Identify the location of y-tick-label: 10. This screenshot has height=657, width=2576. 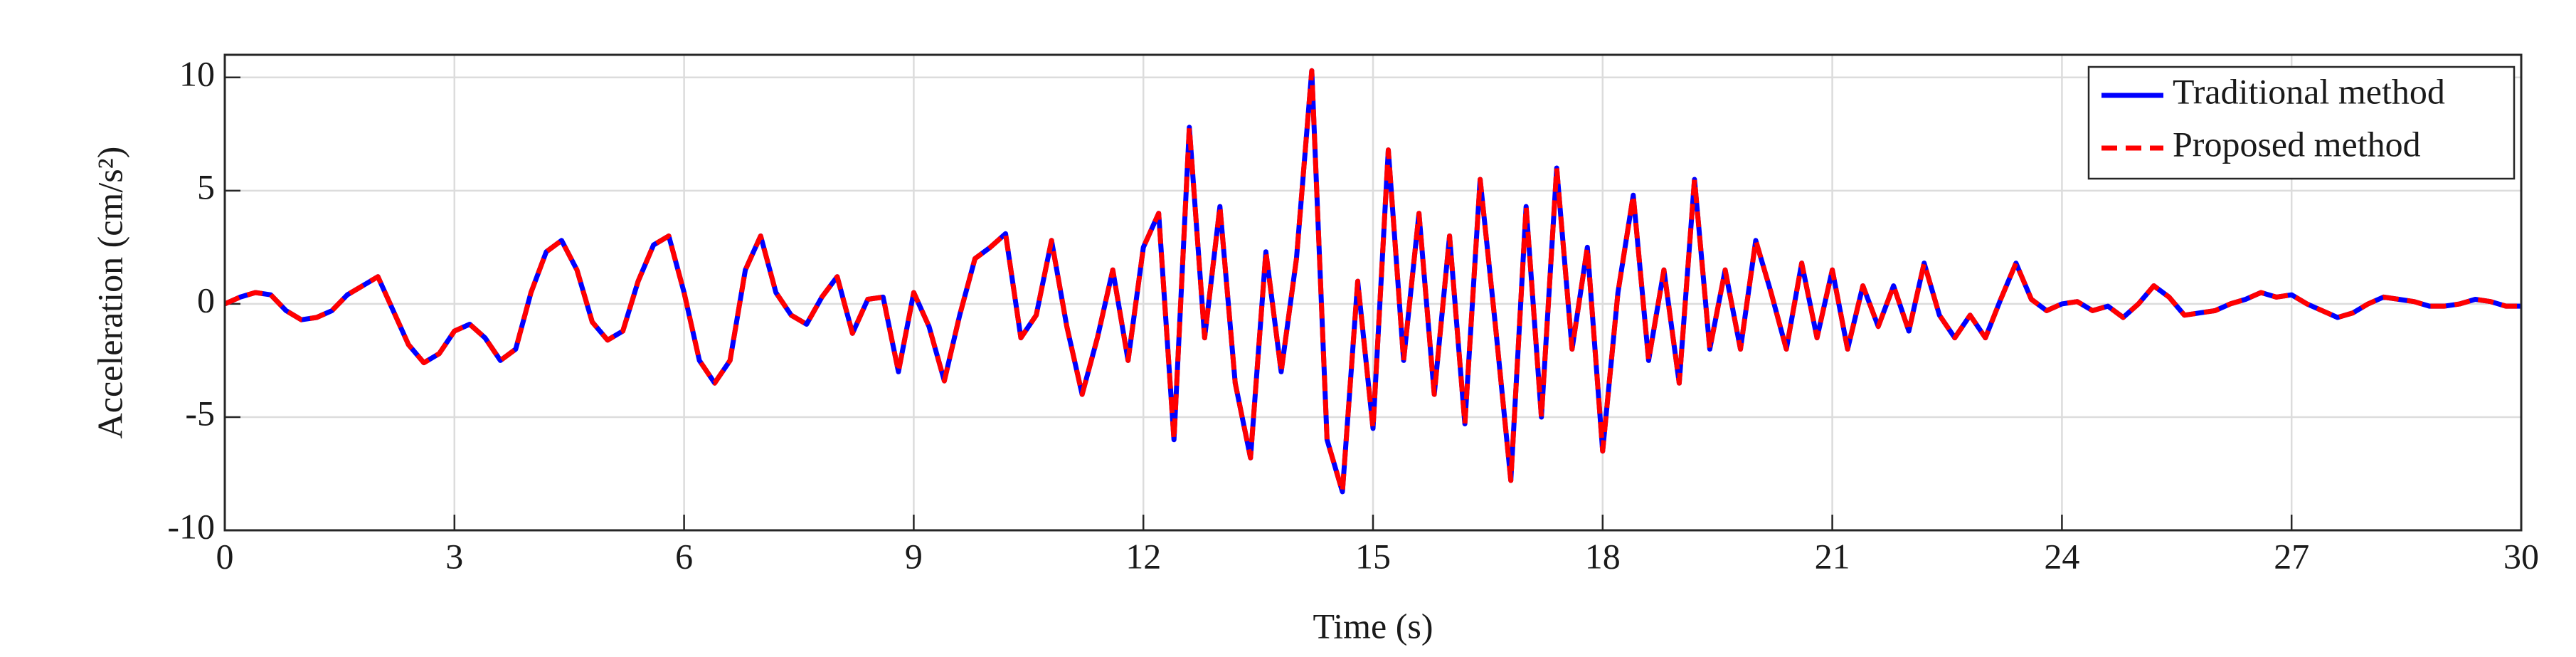
(197, 73).